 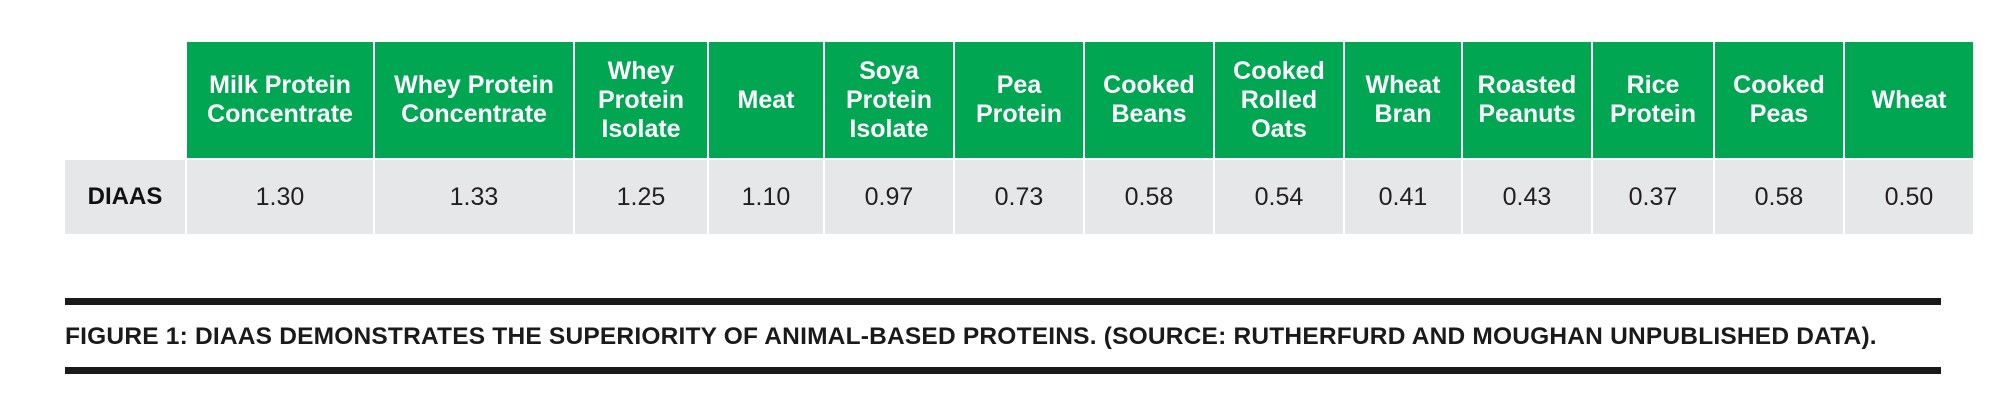 What do you see at coordinates (889, 70) in the screenshot?
I see `column-header-line: Soya` at bounding box center [889, 70].